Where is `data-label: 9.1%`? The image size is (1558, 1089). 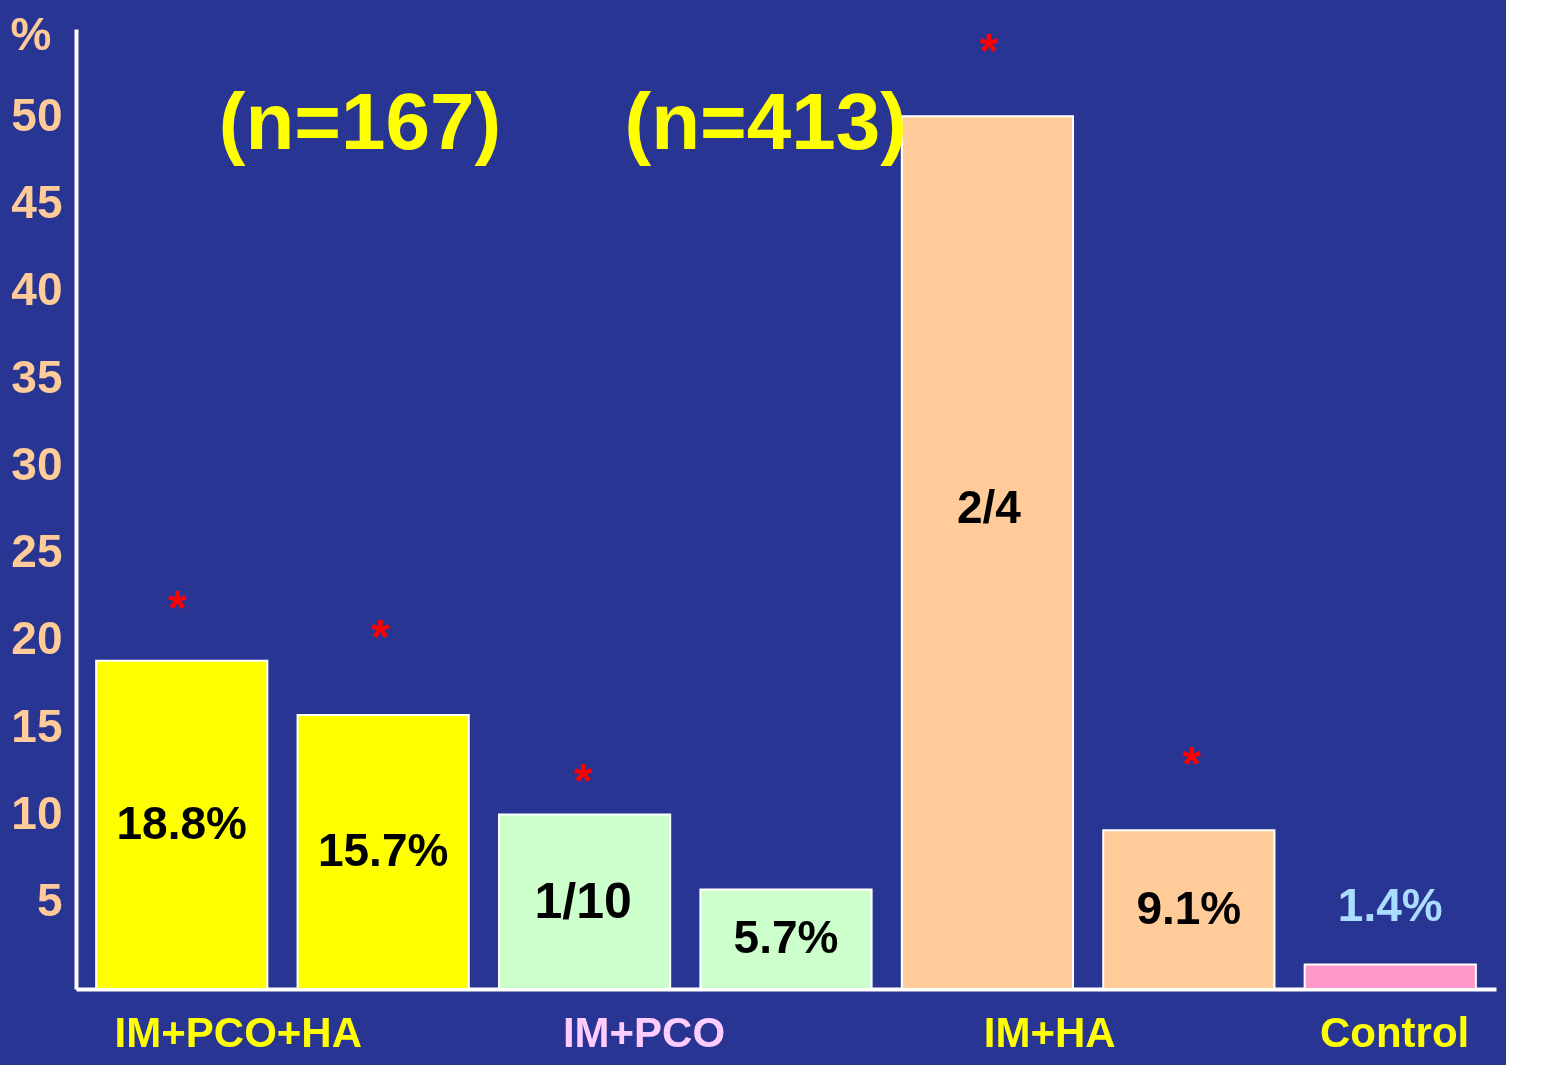 data-label: 9.1% is located at coordinates (1189, 907).